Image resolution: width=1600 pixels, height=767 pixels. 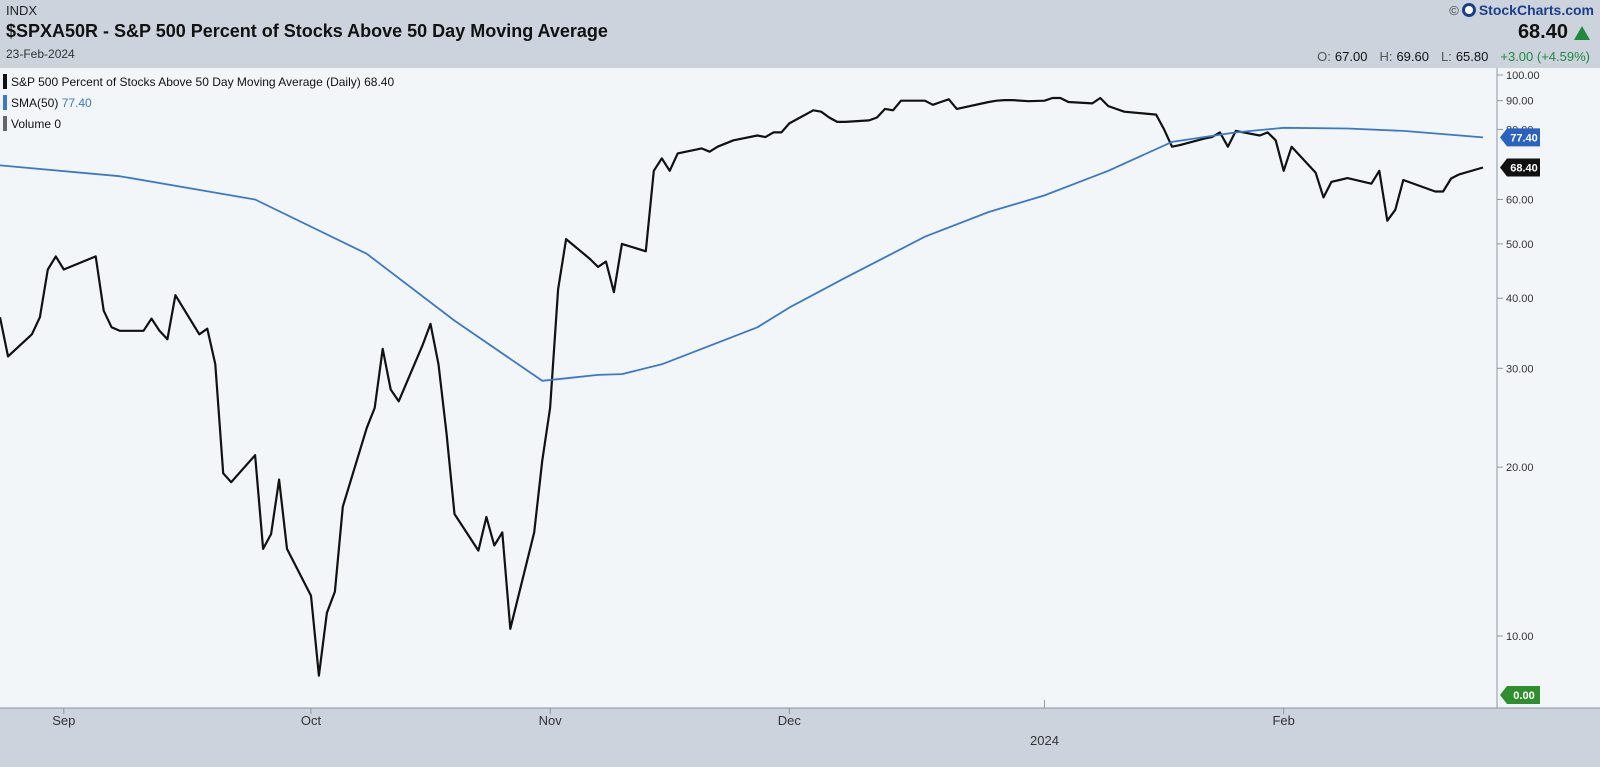 What do you see at coordinates (1582, 32) in the screenshot?
I see `up-arrow-icon` at bounding box center [1582, 32].